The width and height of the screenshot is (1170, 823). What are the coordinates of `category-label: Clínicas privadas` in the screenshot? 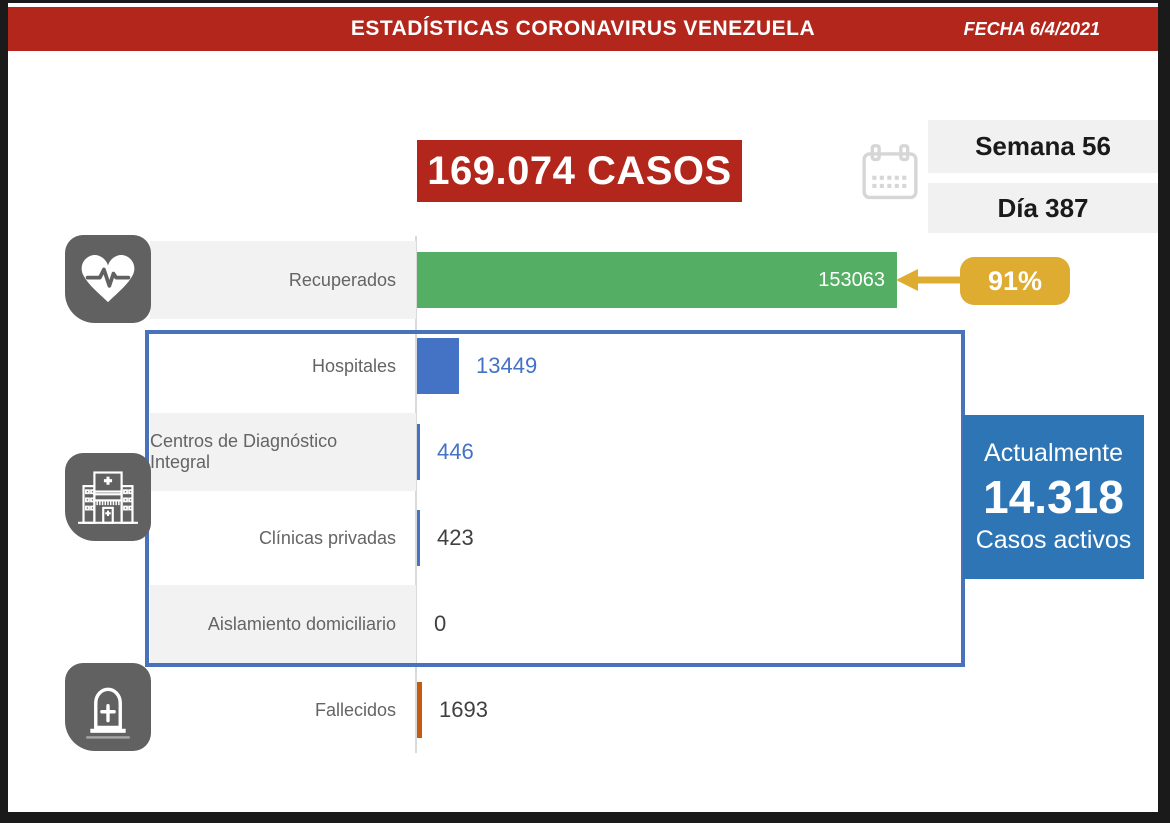 It's located at (327, 537).